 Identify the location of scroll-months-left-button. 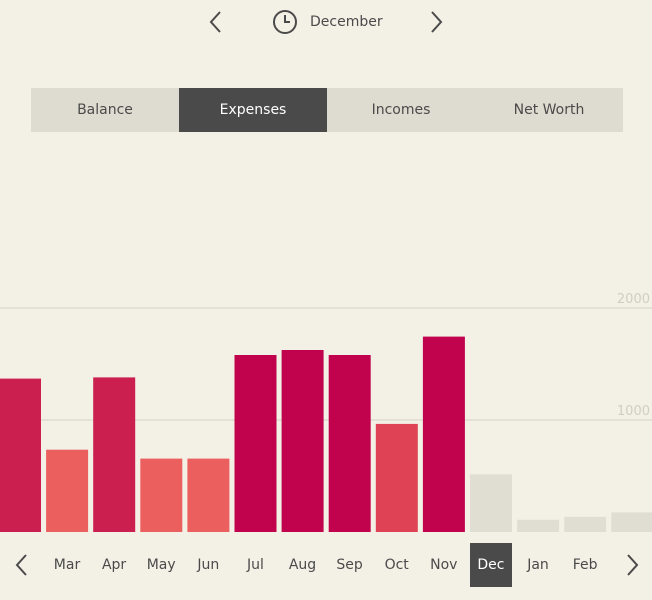
(22, 565).